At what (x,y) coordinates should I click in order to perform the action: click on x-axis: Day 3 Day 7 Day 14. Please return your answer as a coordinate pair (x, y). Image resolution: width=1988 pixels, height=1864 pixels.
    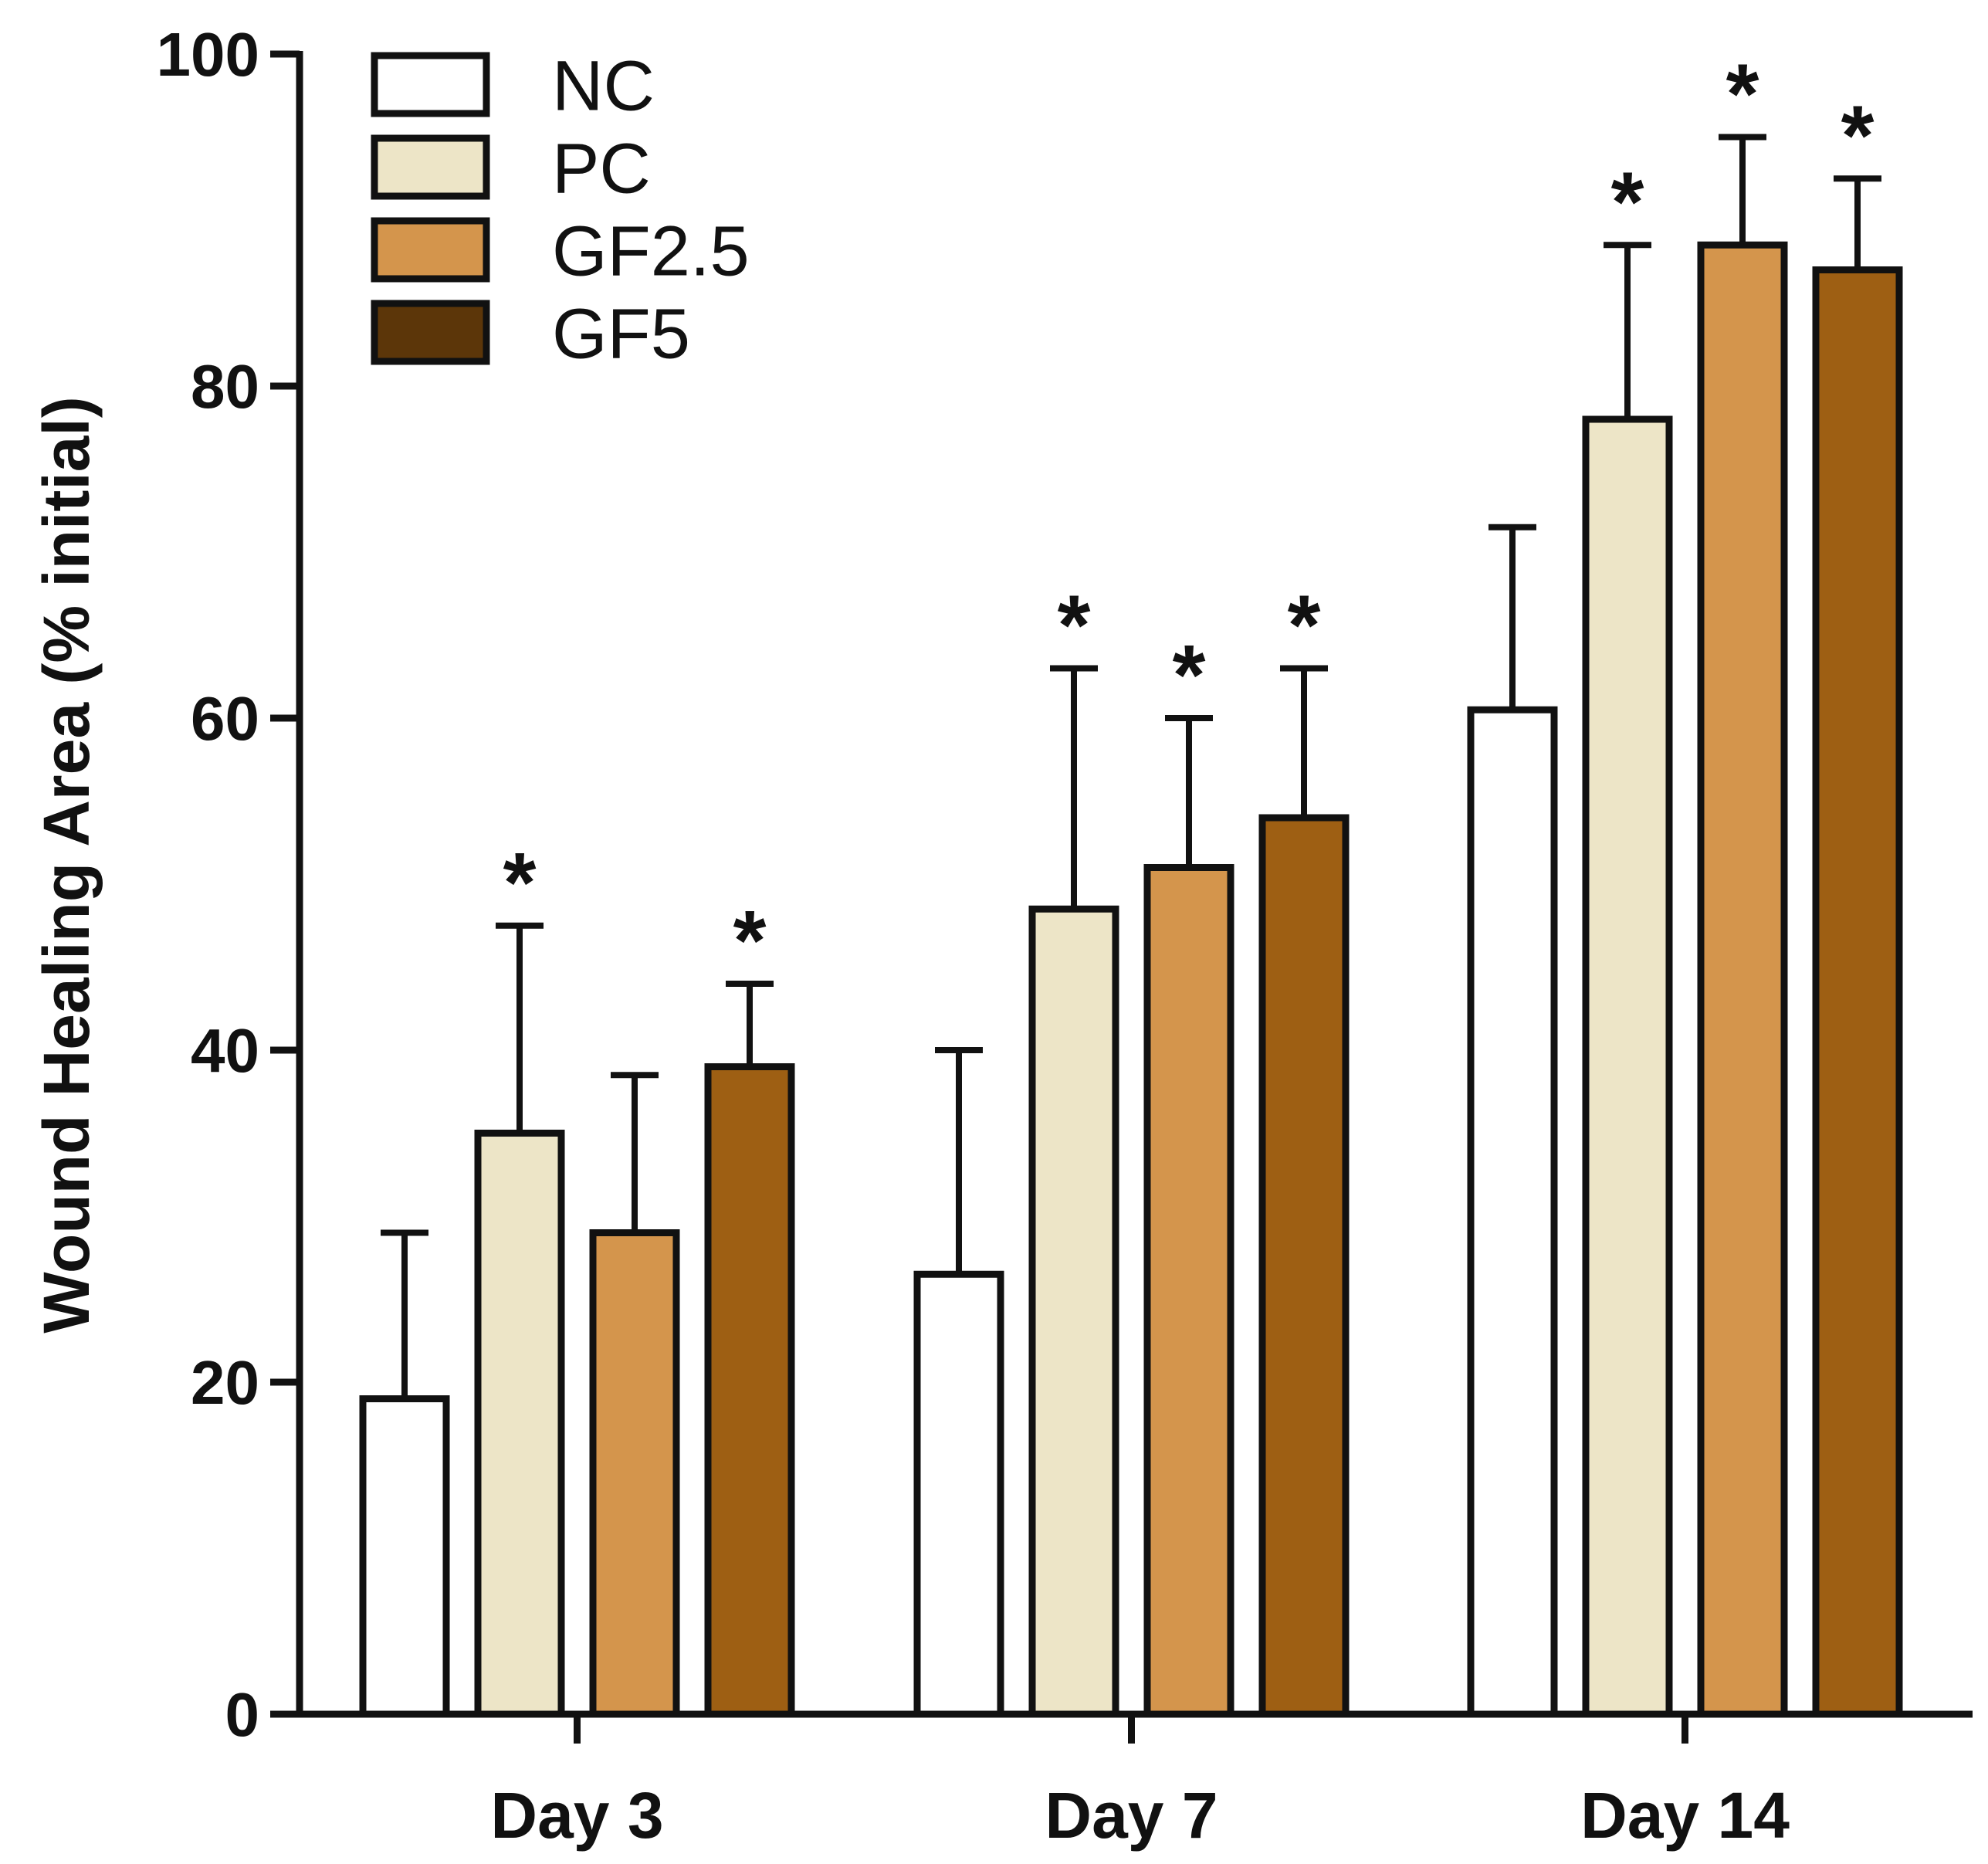
    Looking at the image, I should click on (1134, 1781).